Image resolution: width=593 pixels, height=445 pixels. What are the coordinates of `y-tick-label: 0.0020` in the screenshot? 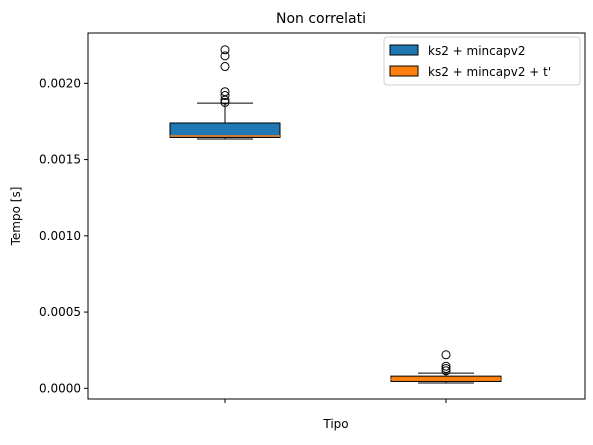 It's located at (60, 83).